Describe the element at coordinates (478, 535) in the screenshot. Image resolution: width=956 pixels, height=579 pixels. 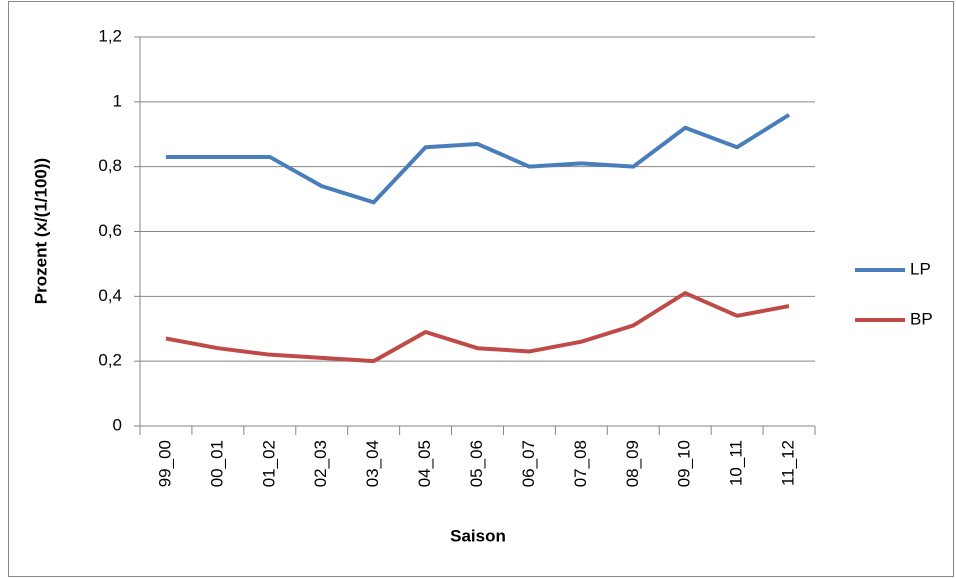
I see `x-axis-title: Saison` at that location.